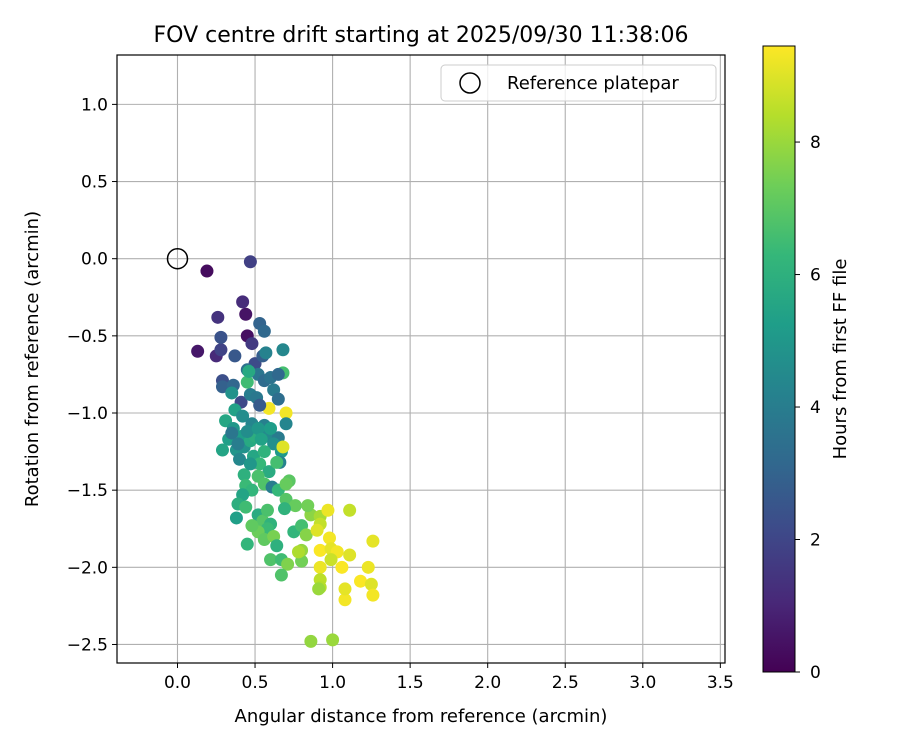 Image resolution: width=900 pixels, height=754 pixels. Describe the element at coordinates (94, 105) in the screenshot. I see `y-tick-label: 1.0` at that location.